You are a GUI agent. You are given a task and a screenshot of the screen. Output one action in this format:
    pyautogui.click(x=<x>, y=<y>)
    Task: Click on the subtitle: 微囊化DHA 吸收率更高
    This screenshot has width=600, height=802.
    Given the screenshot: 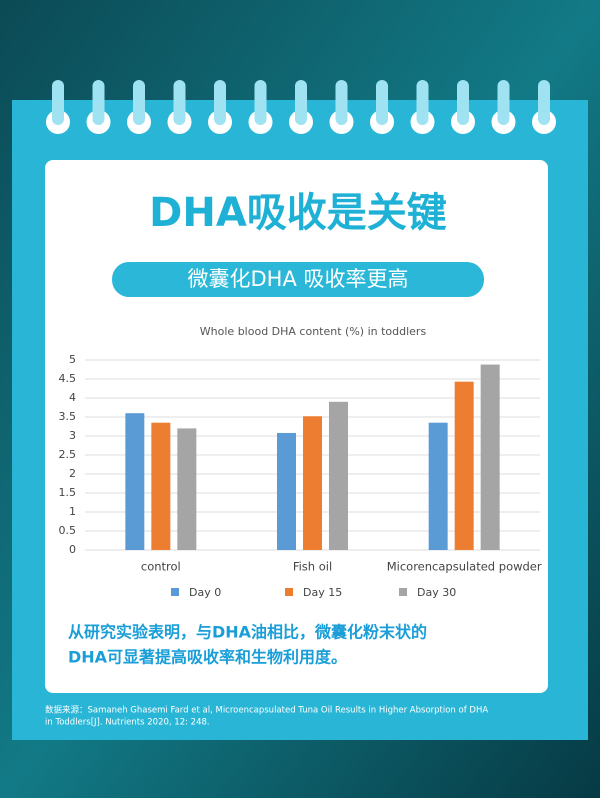 What is the action you would take?
    pyautogui.click(x=297, y=279)
    